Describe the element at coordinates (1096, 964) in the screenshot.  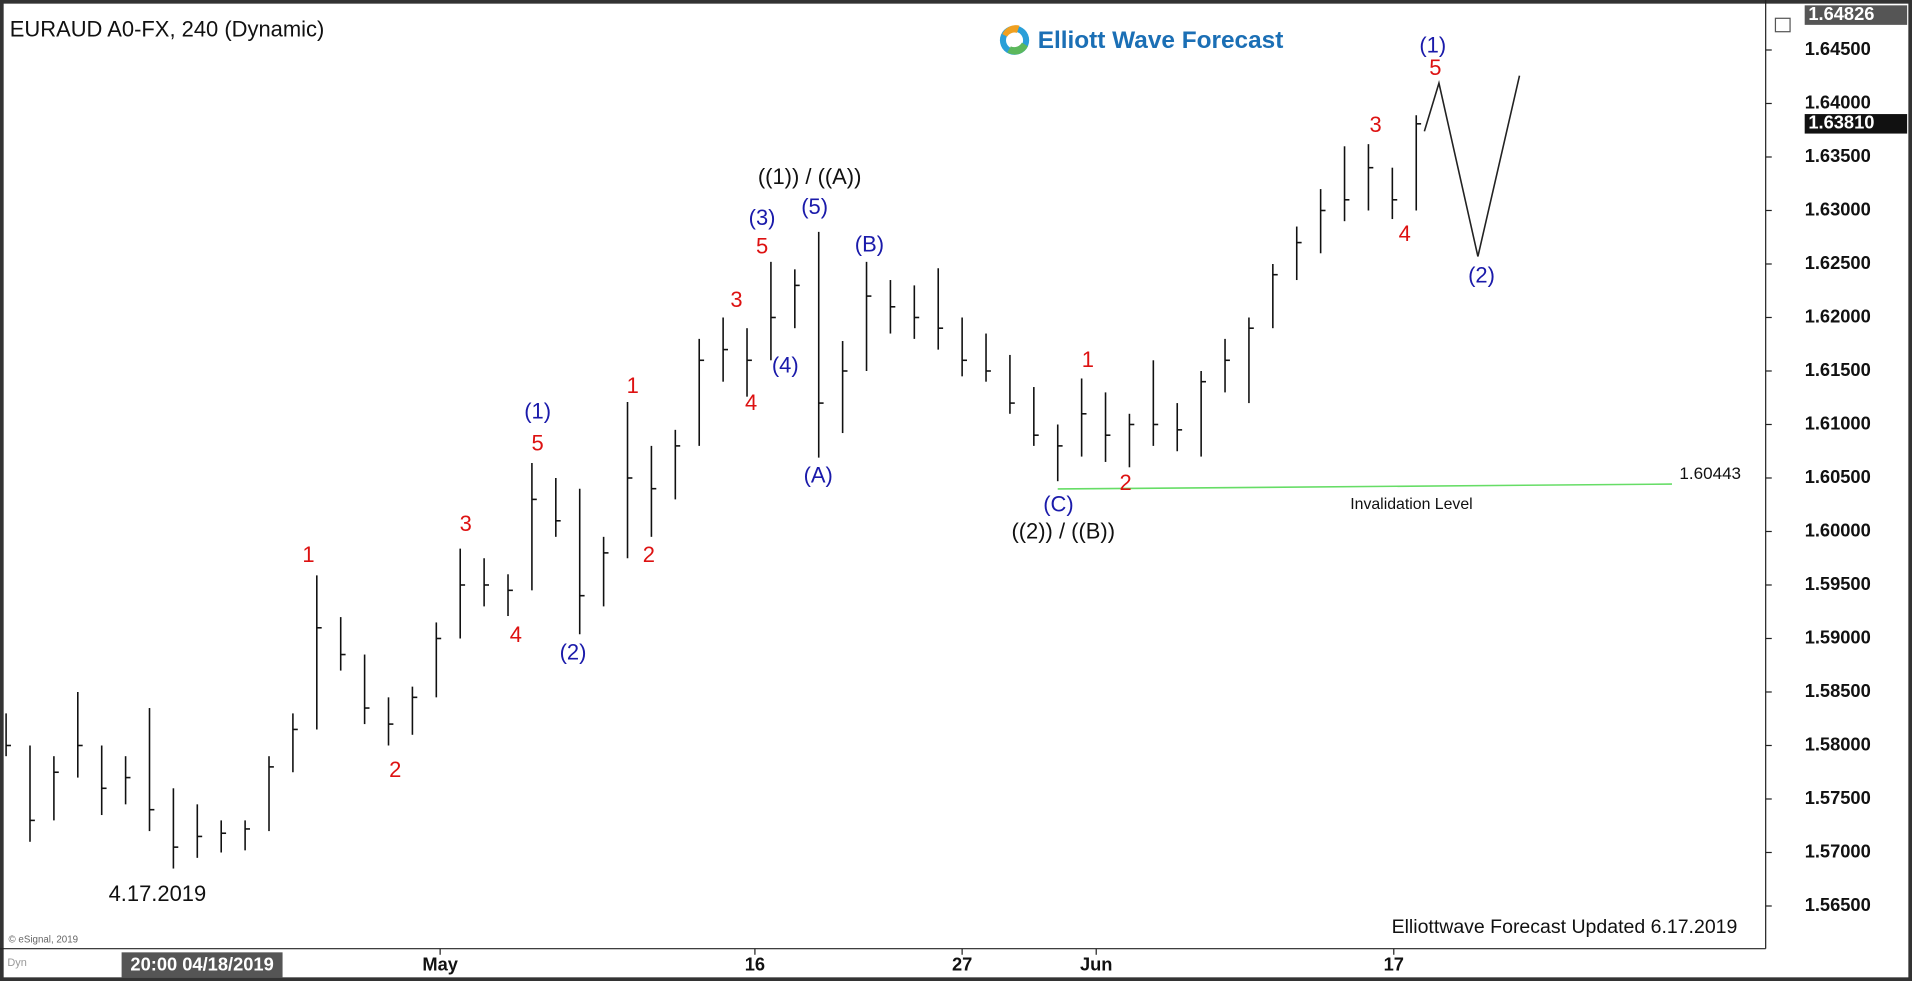
I see `x-tick-label: Jun` at that location.